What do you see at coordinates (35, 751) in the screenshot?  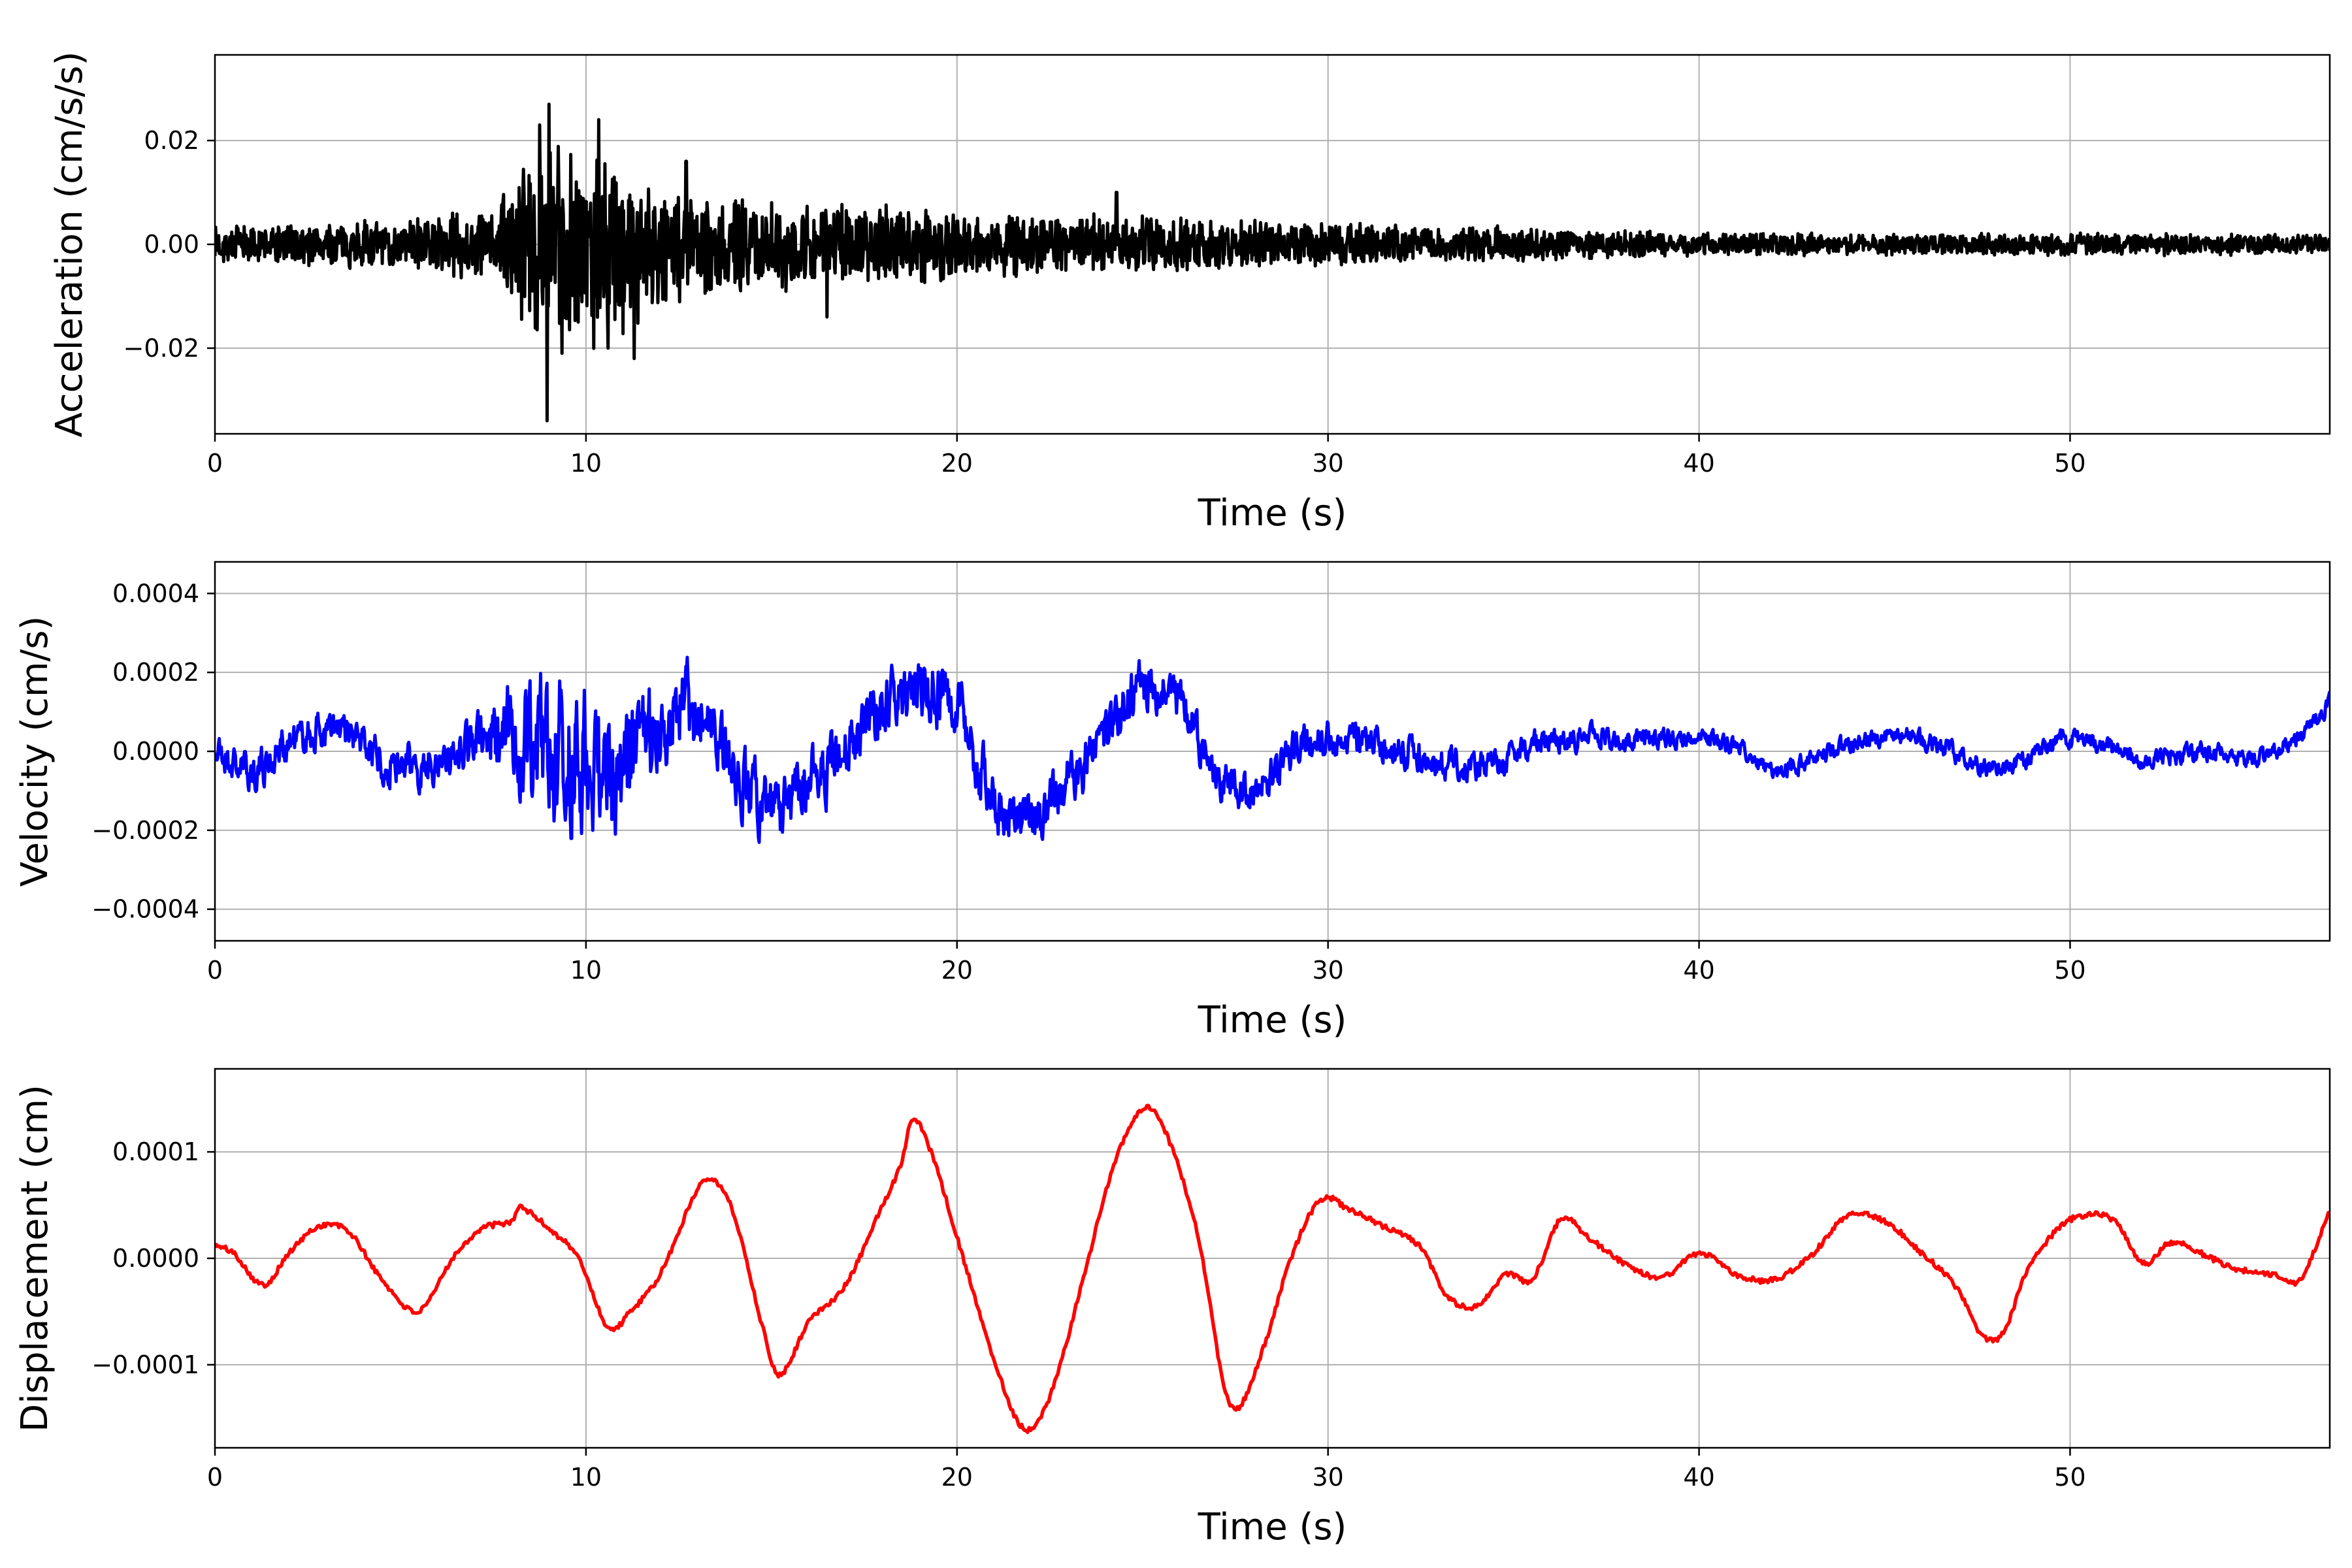 I see `y-axis-label: Velocity (cm/s)` at bounding box center [35, 751].